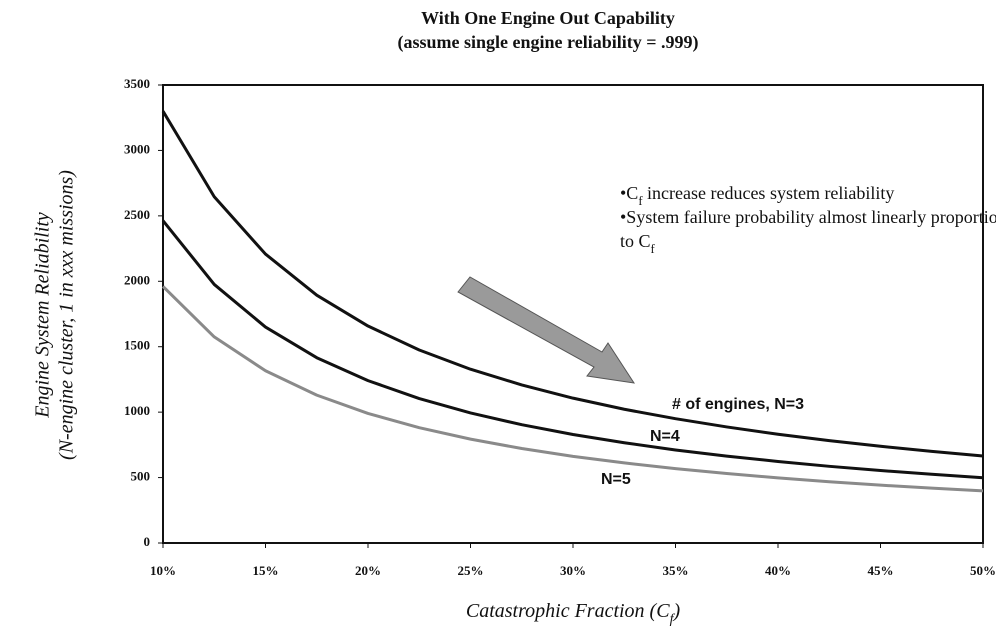  I want to click on text-part: •C, so click(629, 193).